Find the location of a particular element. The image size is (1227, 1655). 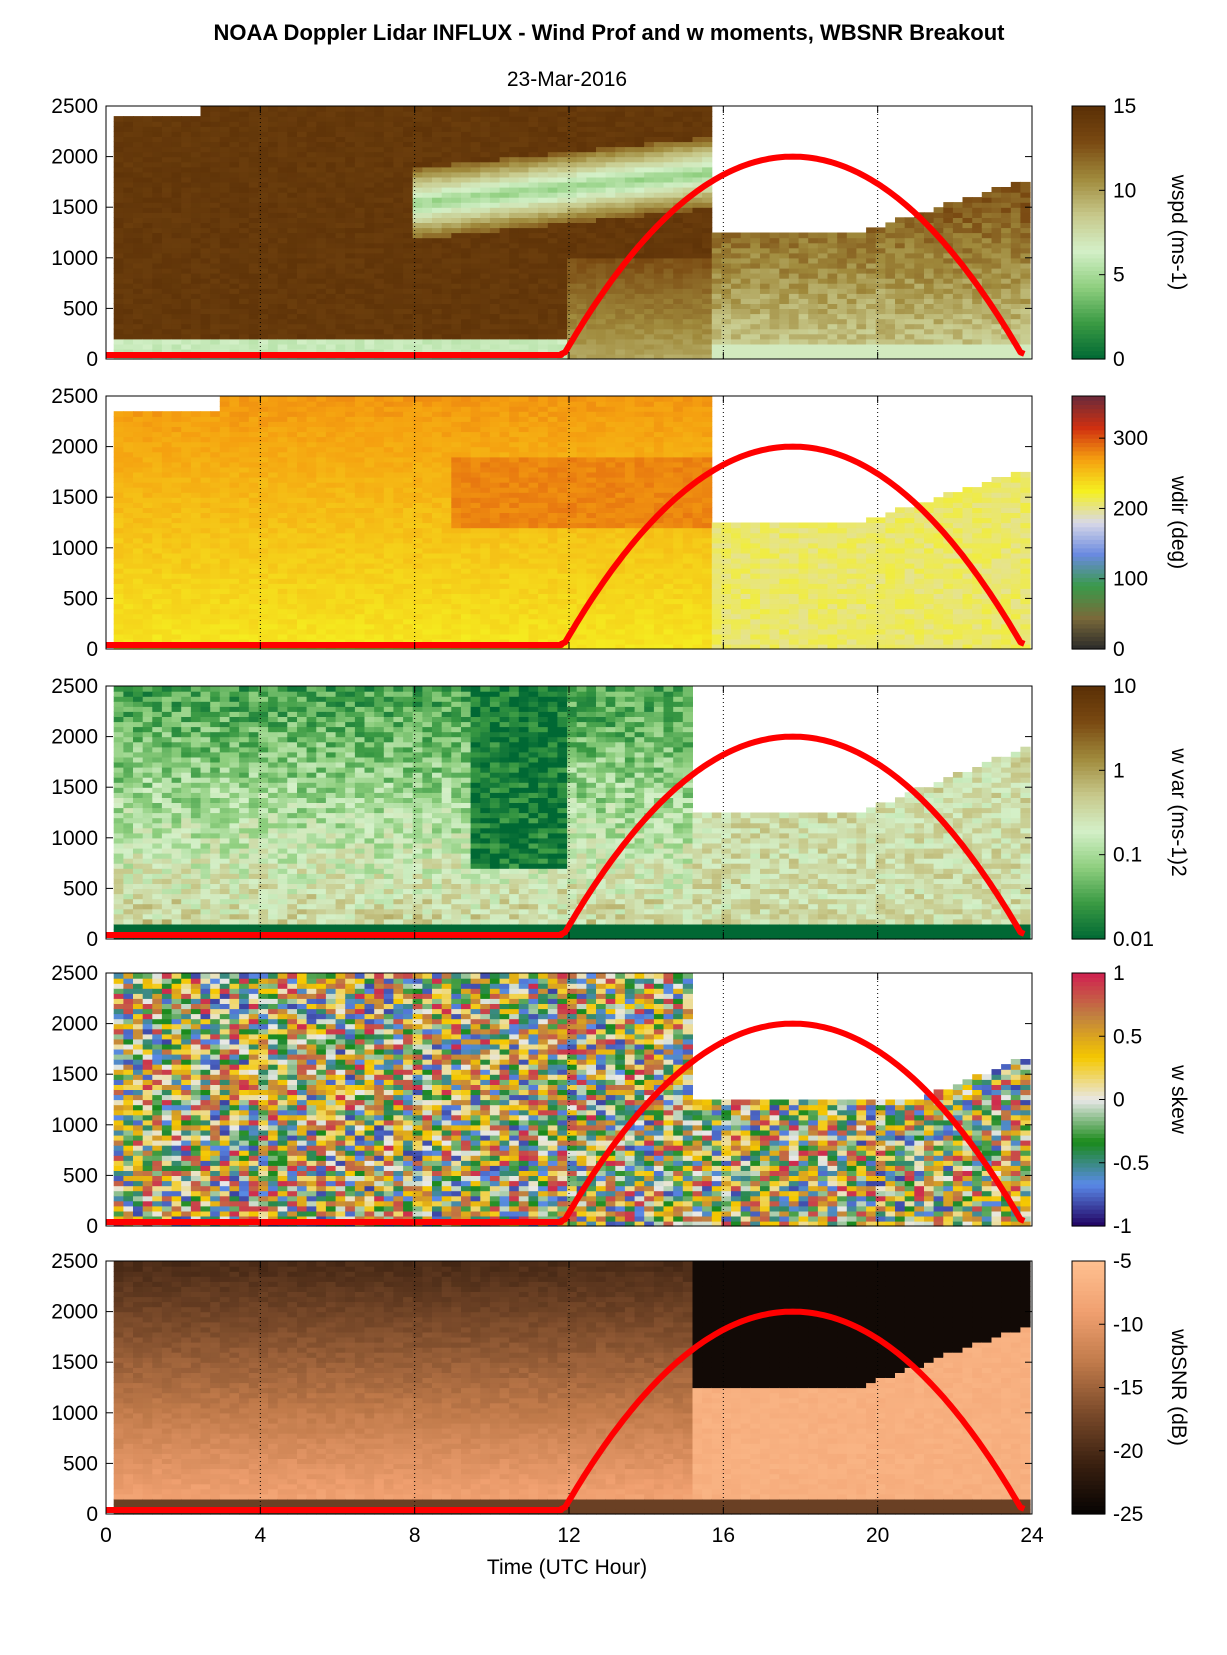

colorbar-tick-label: 0 is located at coordinates (1119, 359).